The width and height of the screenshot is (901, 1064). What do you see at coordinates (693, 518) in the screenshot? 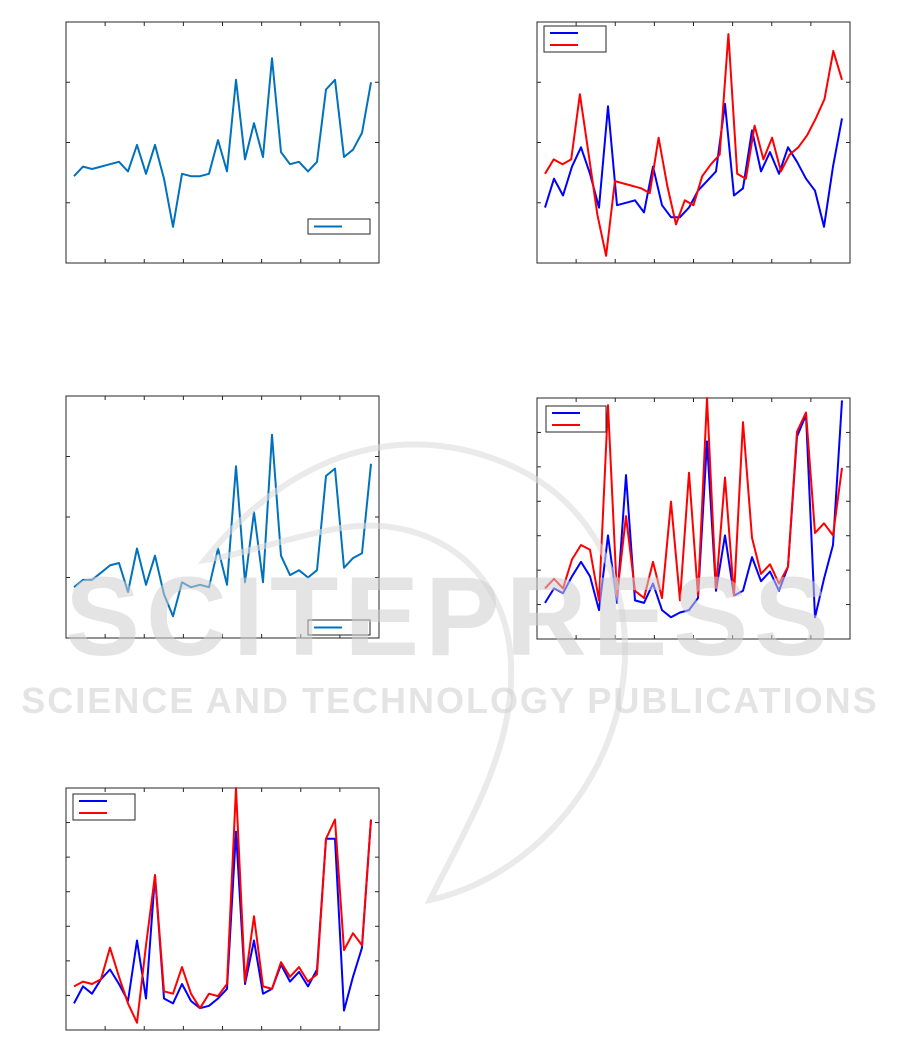
I see `chart-middle-right` at bounding box center [693, 518].